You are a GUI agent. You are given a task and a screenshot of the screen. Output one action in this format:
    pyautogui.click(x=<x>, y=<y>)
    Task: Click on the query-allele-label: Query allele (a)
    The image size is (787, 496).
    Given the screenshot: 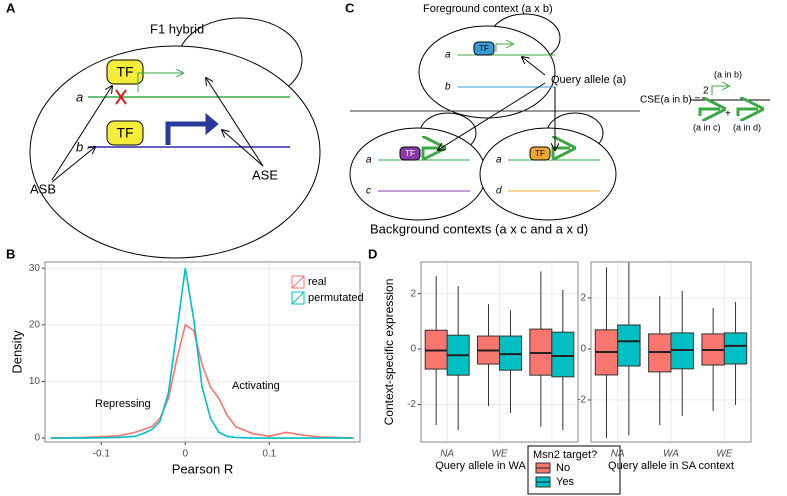 What is the action you would take?
    pyautogui.click(x=588, y=80)
    